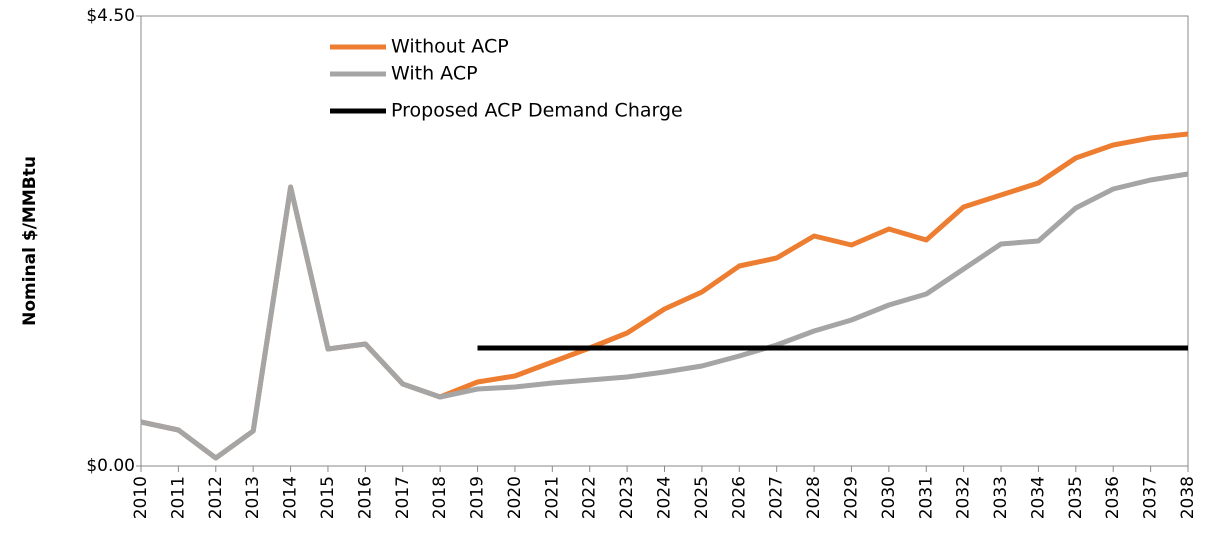  Describe the element at coordinates (552, 497) in the screenshot. I see `x-tick-label: 2021` at that location.